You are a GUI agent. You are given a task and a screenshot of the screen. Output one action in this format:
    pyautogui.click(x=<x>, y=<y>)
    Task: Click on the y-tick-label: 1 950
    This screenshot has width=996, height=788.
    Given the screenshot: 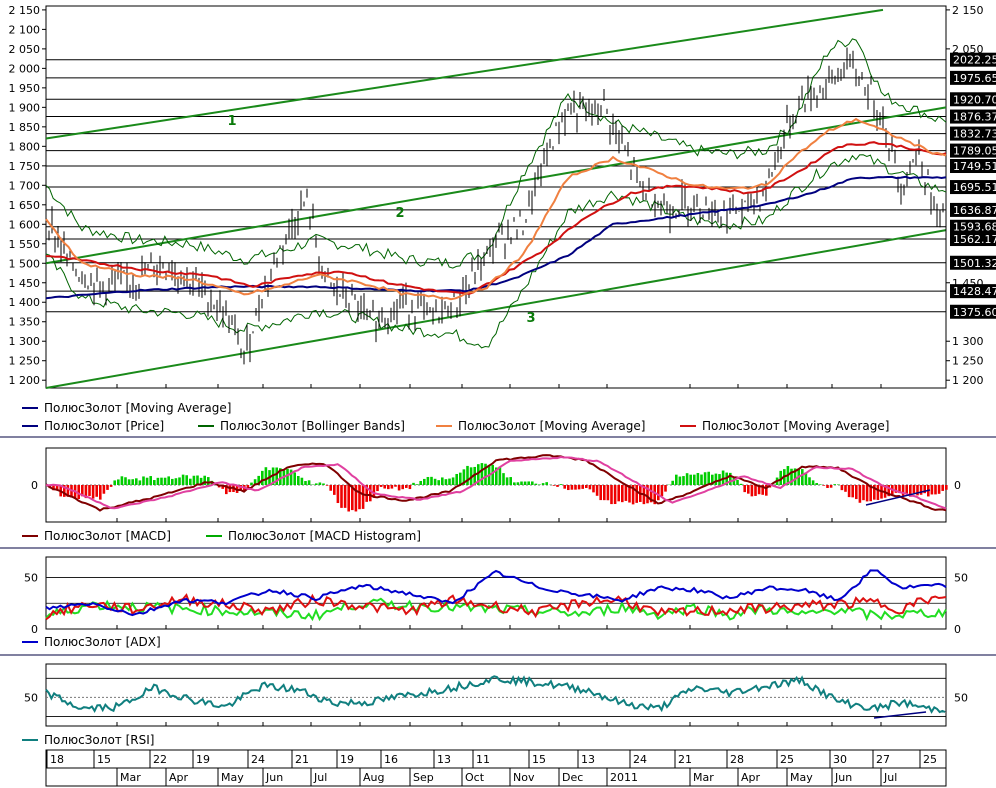 What is the action you would take?
    pyautogui.click(x=25, y=88)
    